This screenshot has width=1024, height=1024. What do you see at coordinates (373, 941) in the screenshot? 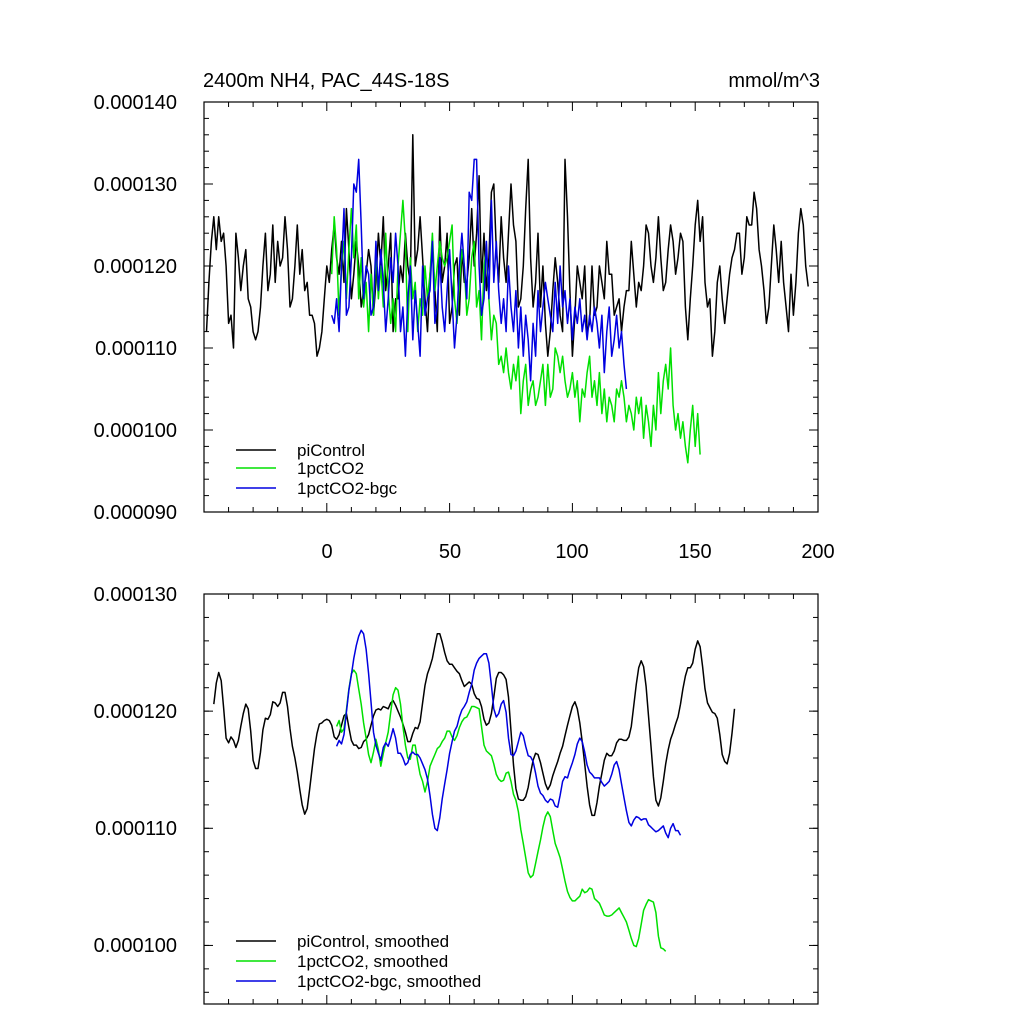
I see `legend-label-picontrol-smoothed: piControl, smoothed` at bounding box center [373, 941].